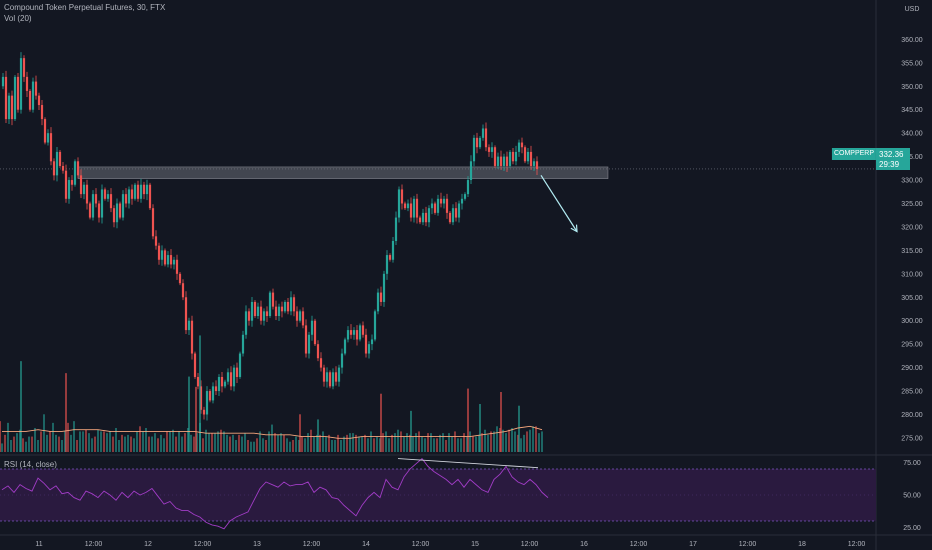 Image resolution: width=932 pixels, height=550 pixels. What do you see at coordinates (343, 172) in the screenshot?
I see `resistance-zone` at bounding box center [343, 172].